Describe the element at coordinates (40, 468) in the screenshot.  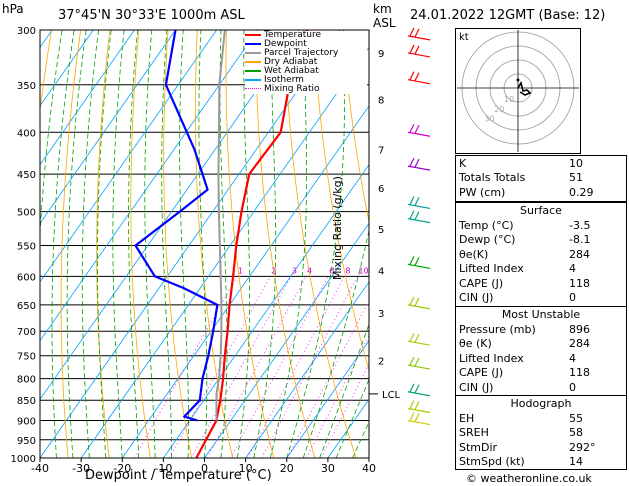
I see `x-tick-label: -40` at that location.